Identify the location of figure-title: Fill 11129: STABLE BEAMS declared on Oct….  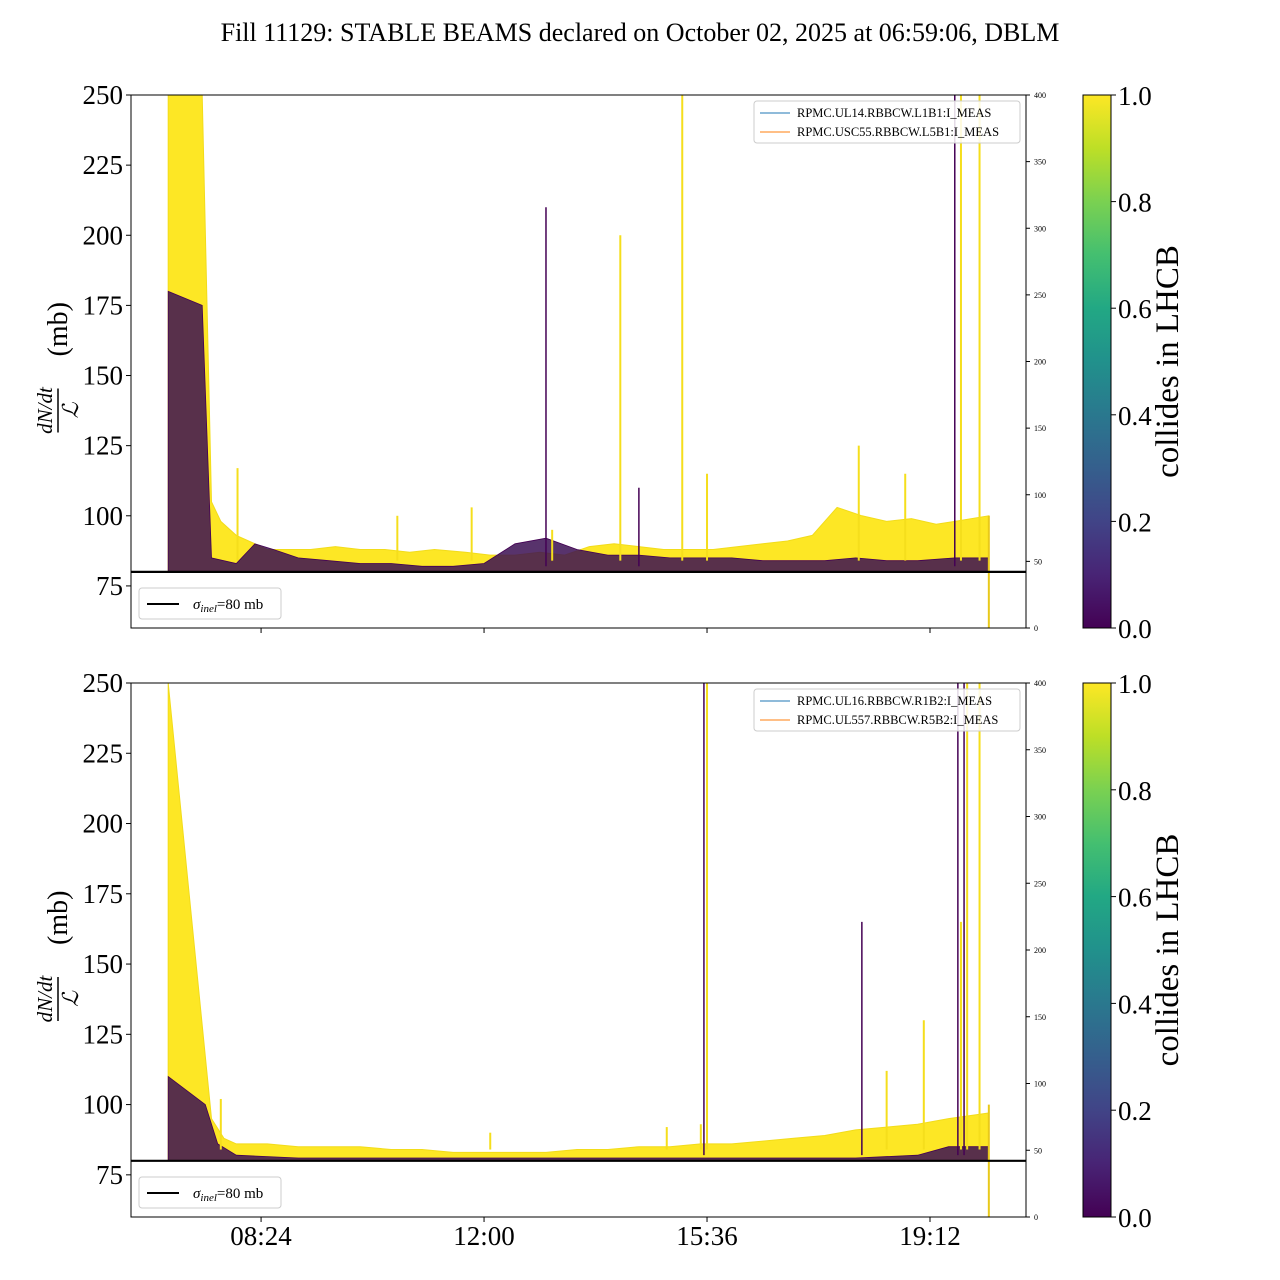
(640, 32).